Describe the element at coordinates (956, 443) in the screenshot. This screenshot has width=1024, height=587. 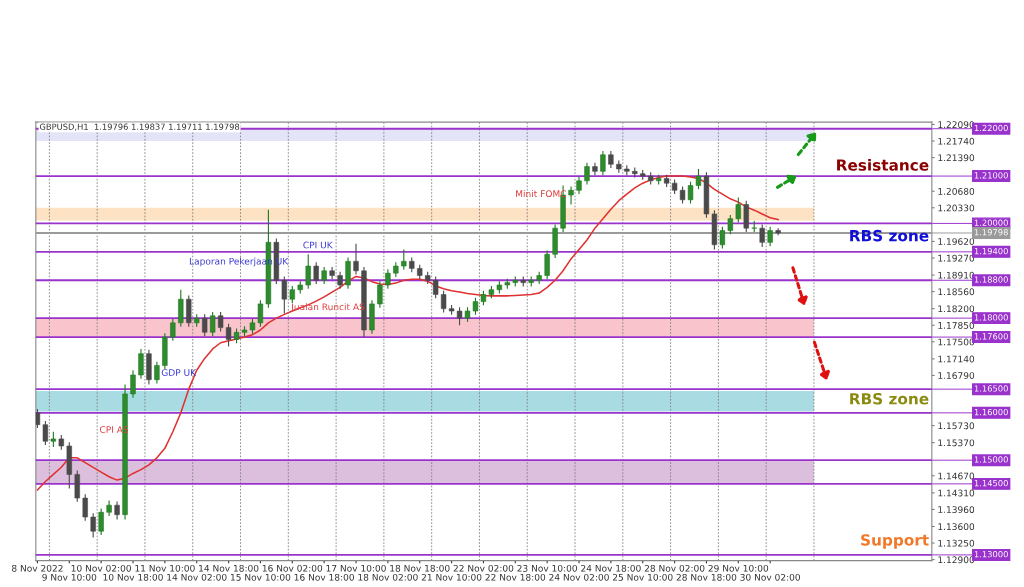
I see `y-tick-label: 1.15370` at that location.